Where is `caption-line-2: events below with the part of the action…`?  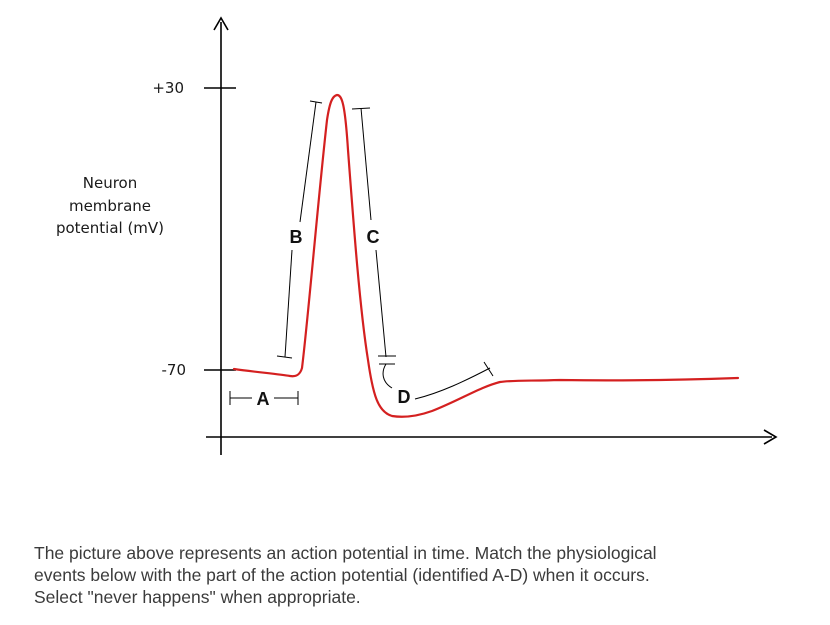
caption-line-2: events below with the part of the action… is located at coordinates (342, 575).